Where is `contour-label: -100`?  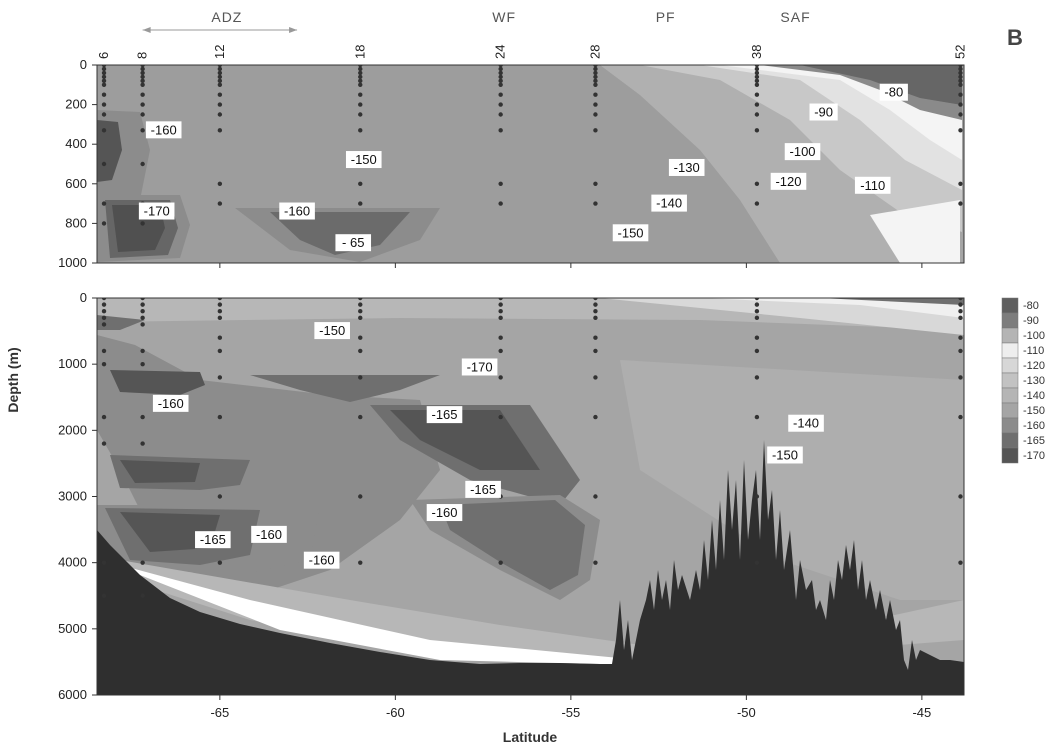 contour-label: -100 is located at coordinates (803, 151).